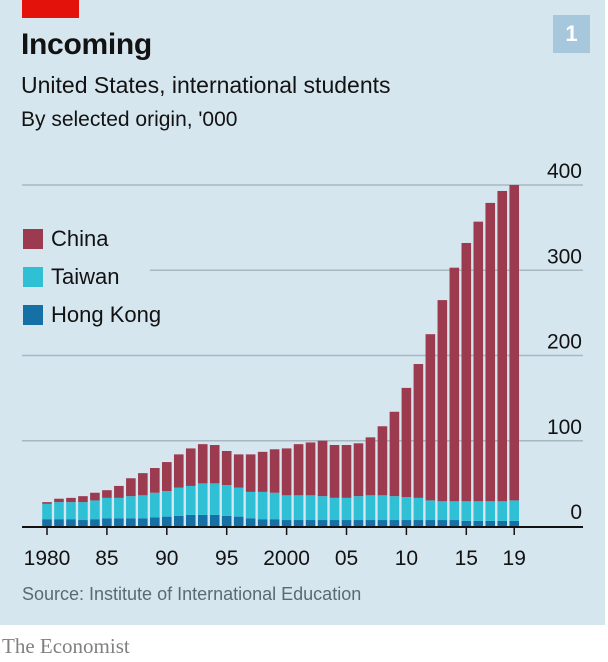  I want to click on bar-hong-kong-2012, so click(430, 523).